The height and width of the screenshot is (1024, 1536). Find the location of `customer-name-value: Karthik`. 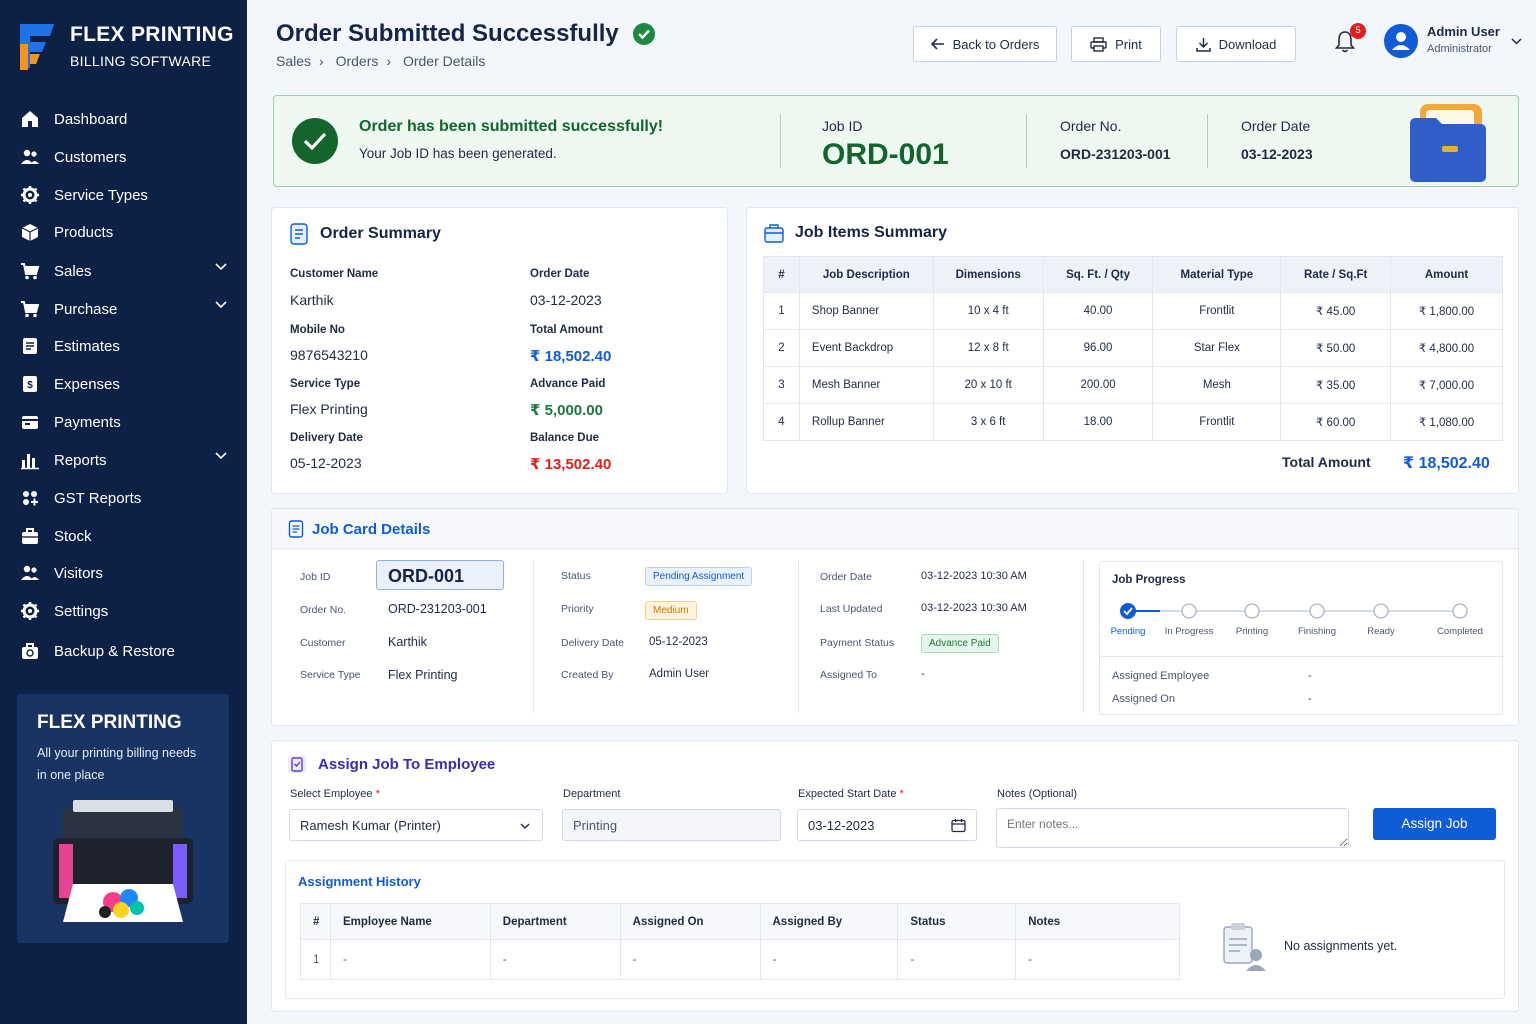

customer-name-value: Karthik is located at coordinates (312, 300).